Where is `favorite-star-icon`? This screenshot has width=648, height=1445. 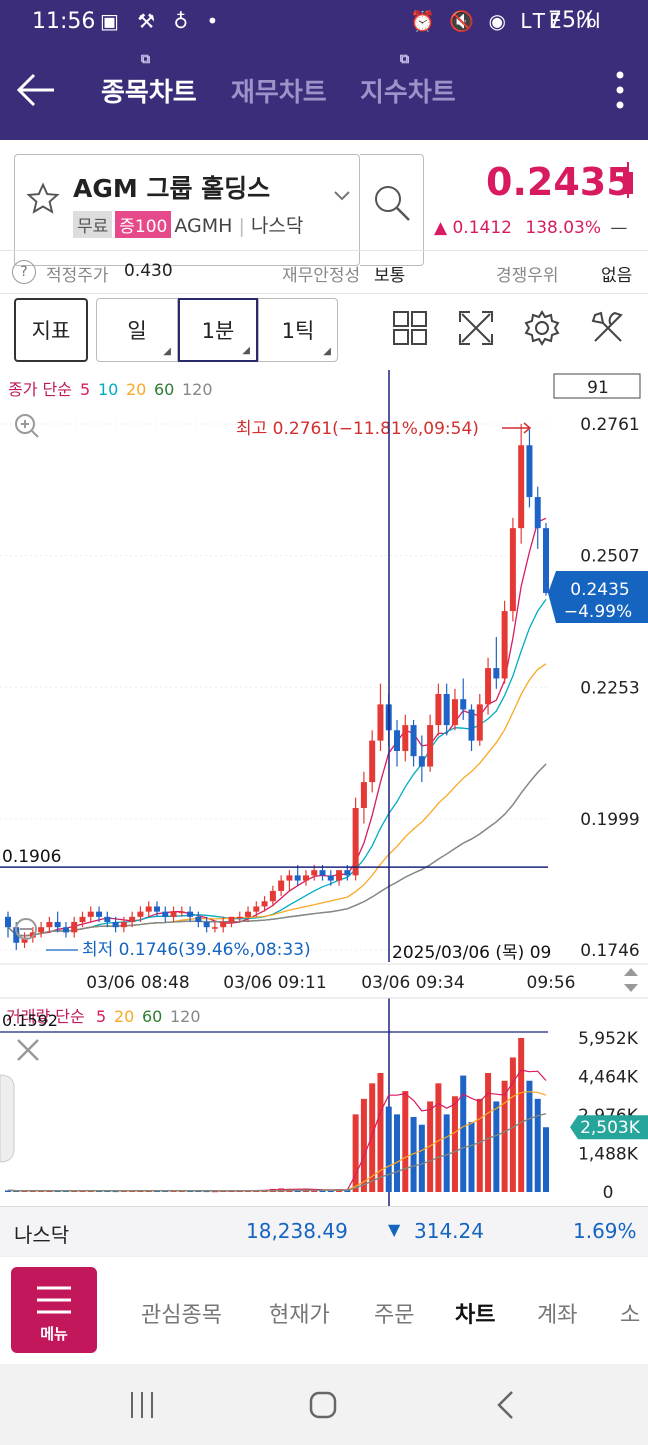
favorite-star-icon is located at coordinates (43, 201).